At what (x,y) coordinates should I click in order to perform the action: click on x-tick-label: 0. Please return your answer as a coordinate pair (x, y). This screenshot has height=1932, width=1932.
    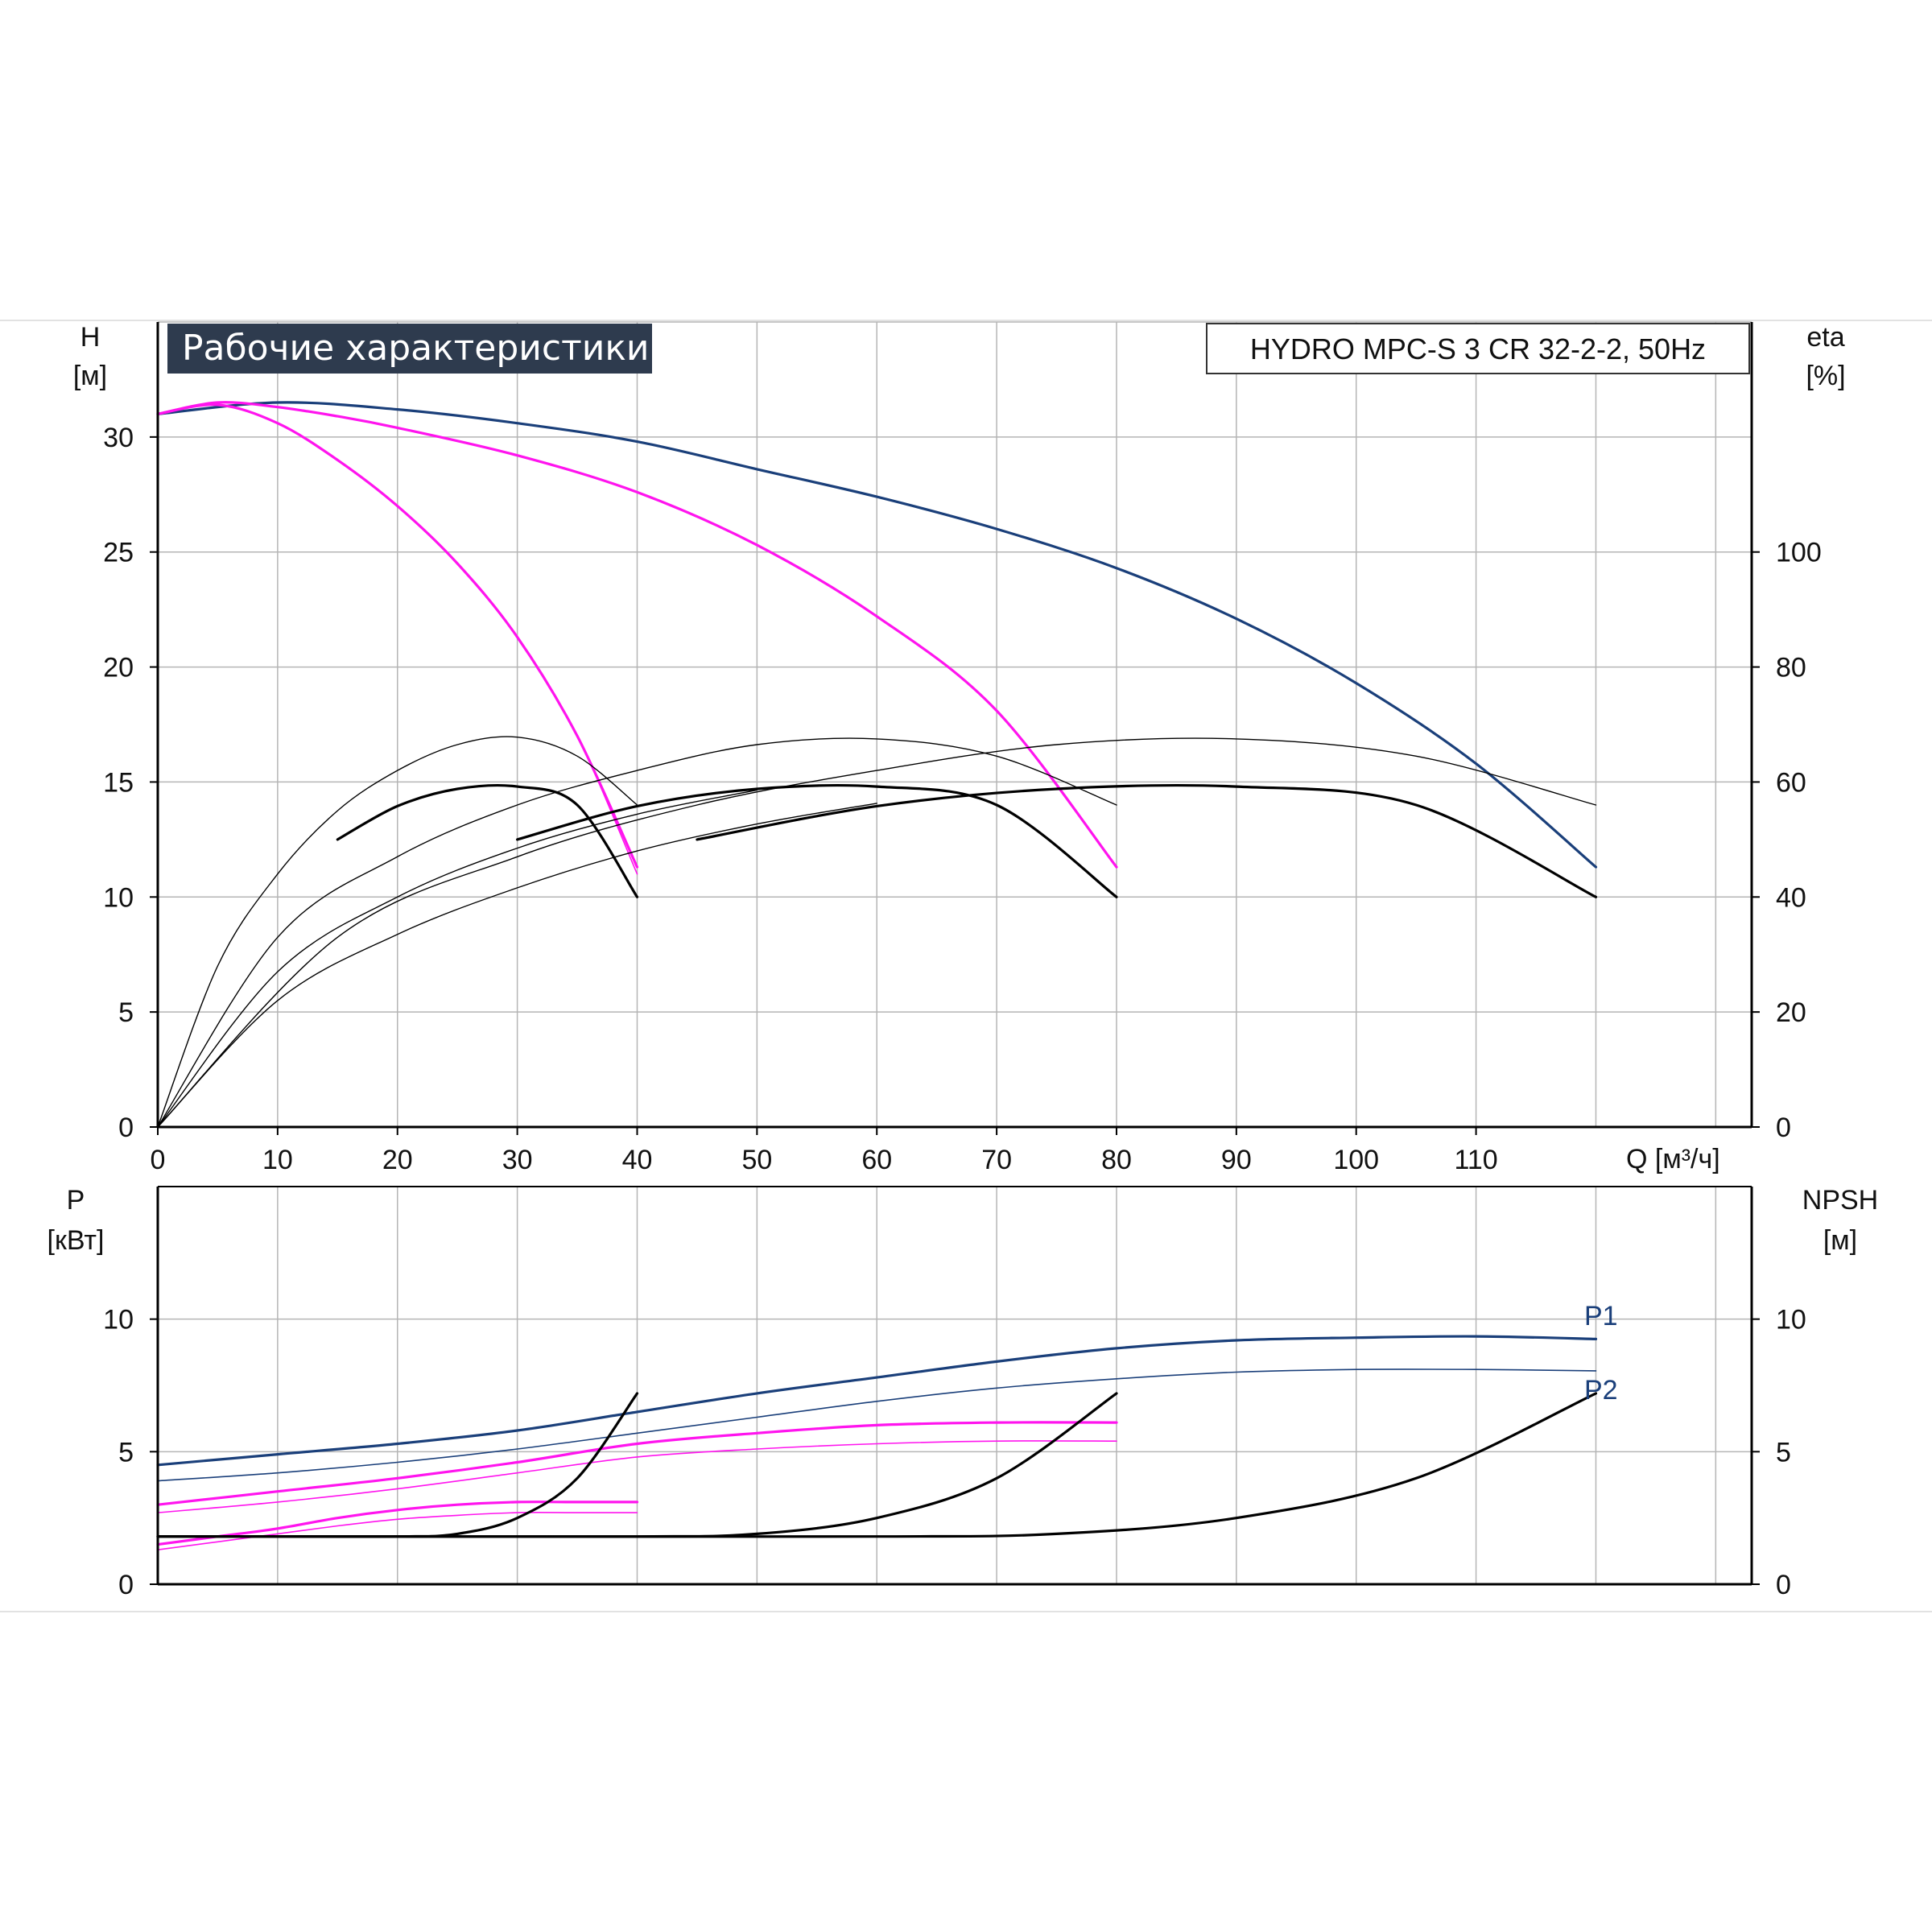
    Looking at the image, I should click on (158, 1160).